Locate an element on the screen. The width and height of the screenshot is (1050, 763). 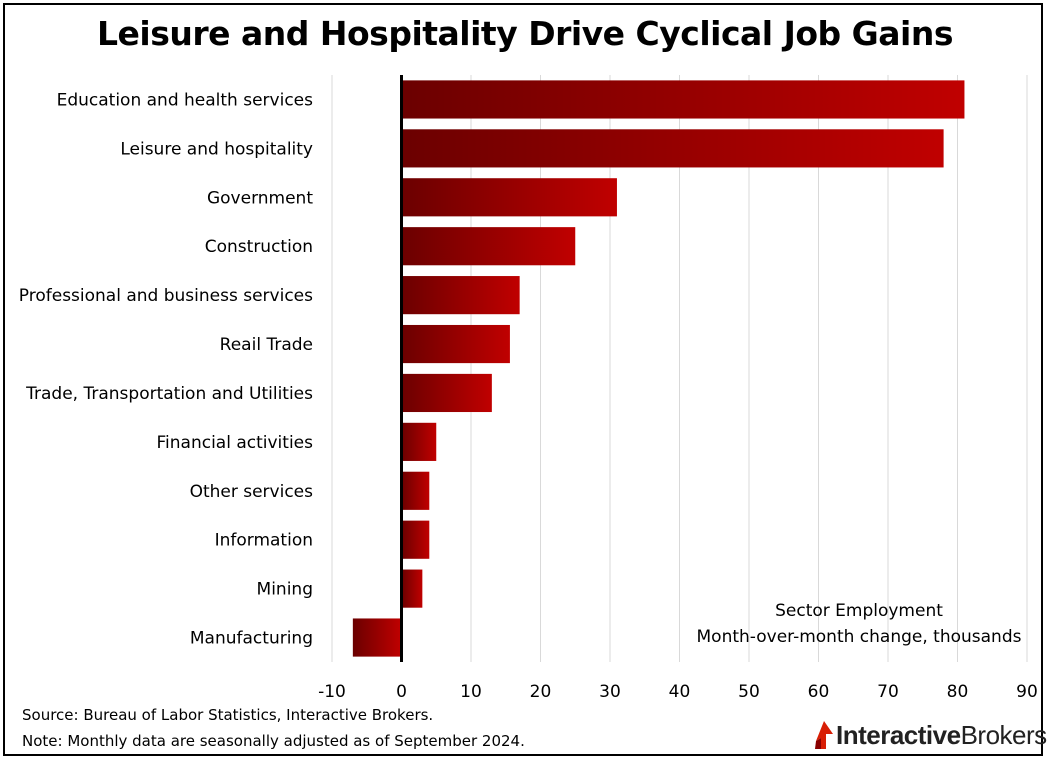
logo-flame-icon is located at coordinates (824, 735).